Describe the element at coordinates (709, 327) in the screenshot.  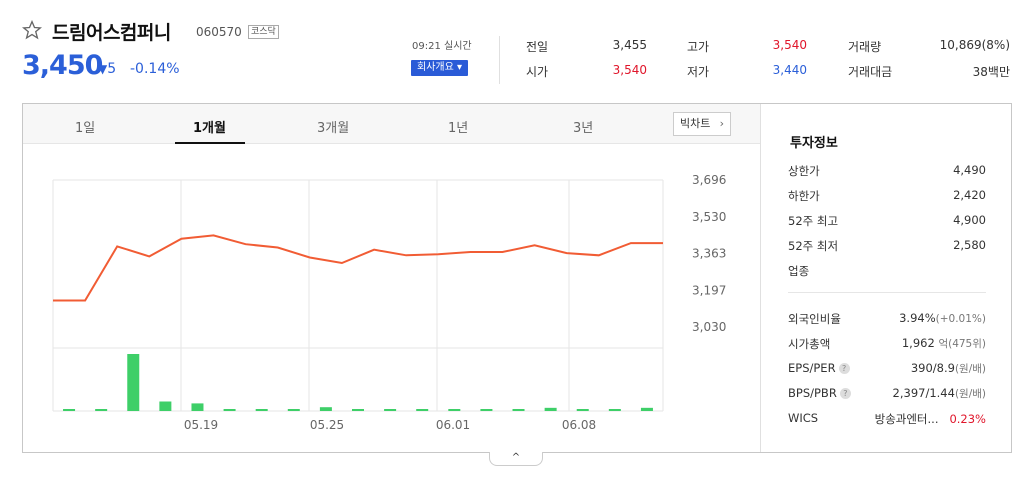
I see `y-tick-label: 3,030` at that location.